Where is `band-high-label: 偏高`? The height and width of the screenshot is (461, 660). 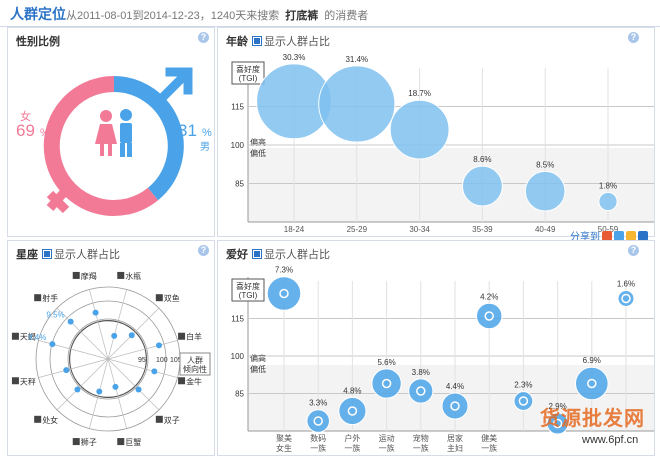
band-high-label: 偏高 is located at coordinates (258, 358).